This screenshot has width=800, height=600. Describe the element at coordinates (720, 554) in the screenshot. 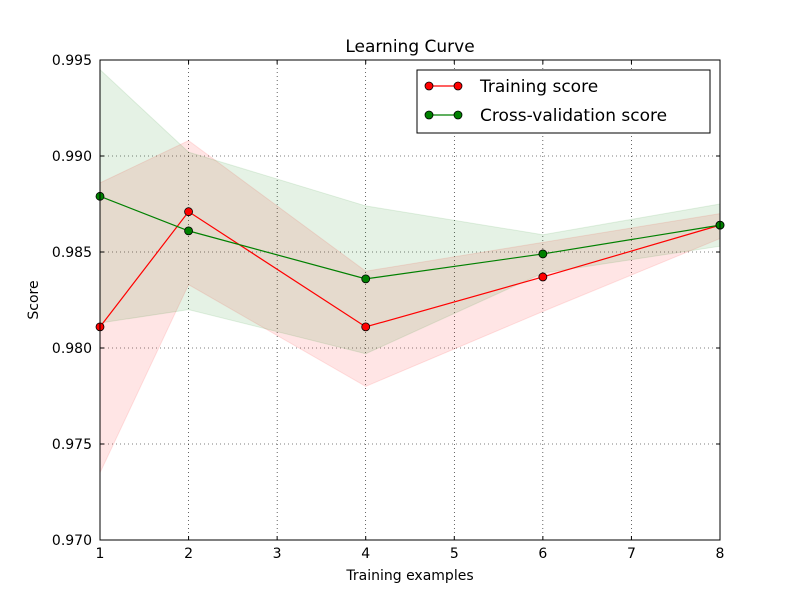

I see `x-tick-label: 8` at that location.